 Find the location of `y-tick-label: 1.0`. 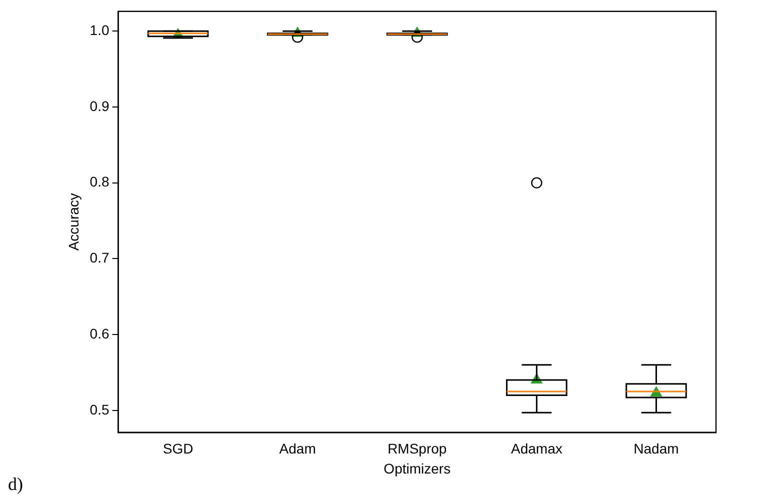

y-tick-label: 1.0 is located at coordinates (100, 30).